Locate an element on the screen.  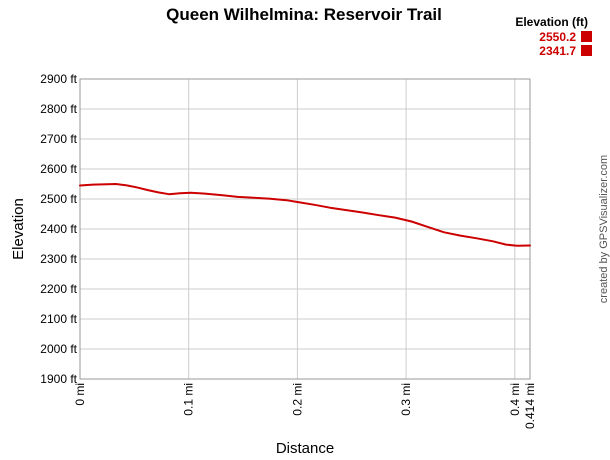
credit-text: created by GPSVisualizer.com is located at coordinates (604, 229).